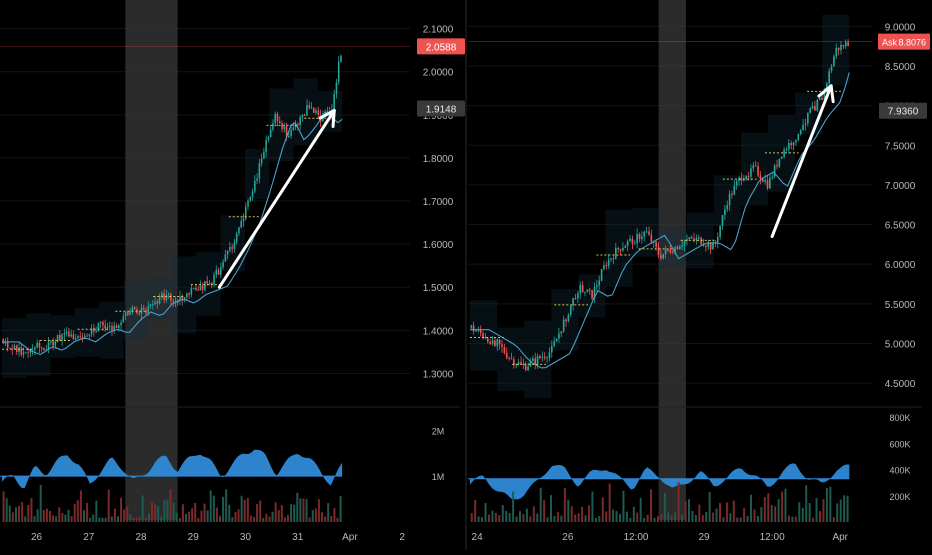 The height and width of the screenshot is (555, 932). I want to click on right-vol-tick-3: 200K, so click(899, 497).